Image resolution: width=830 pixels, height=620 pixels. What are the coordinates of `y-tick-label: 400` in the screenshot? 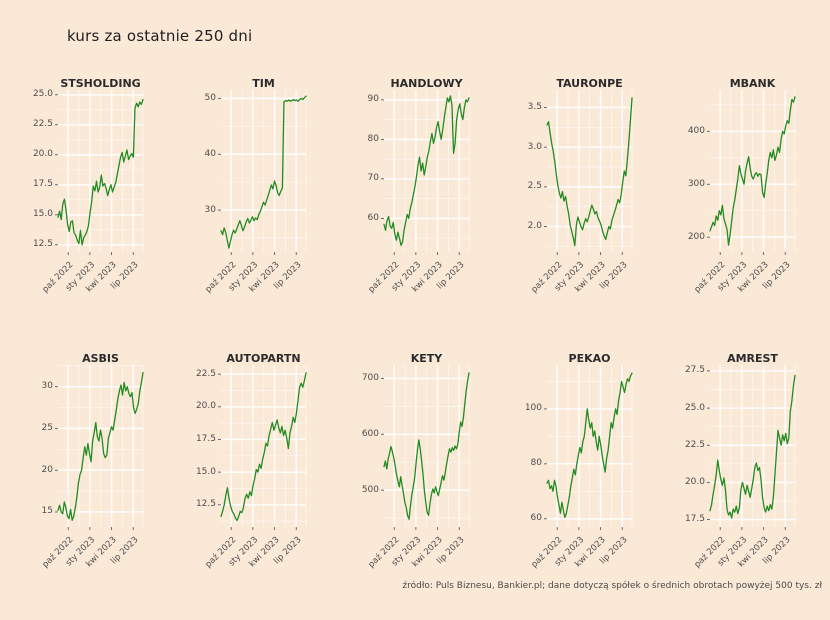 It's located at (696, 130).